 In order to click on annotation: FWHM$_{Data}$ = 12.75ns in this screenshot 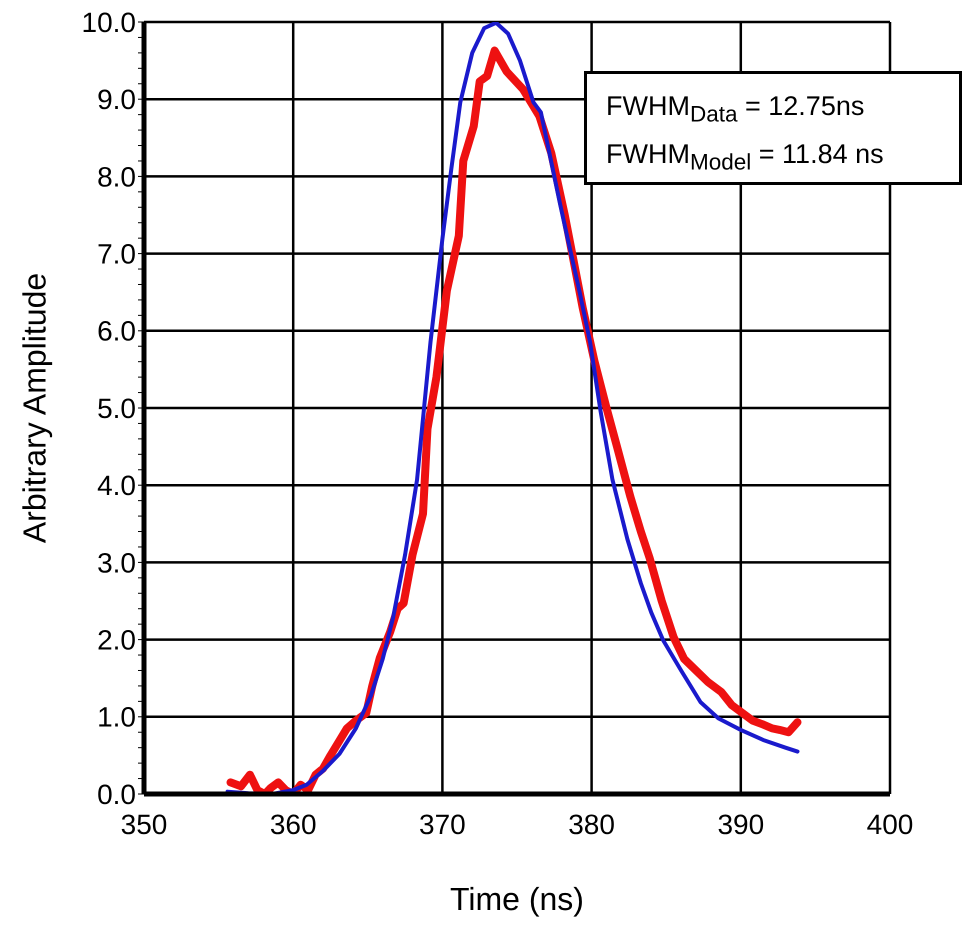, I will do `click(736, 109)`.